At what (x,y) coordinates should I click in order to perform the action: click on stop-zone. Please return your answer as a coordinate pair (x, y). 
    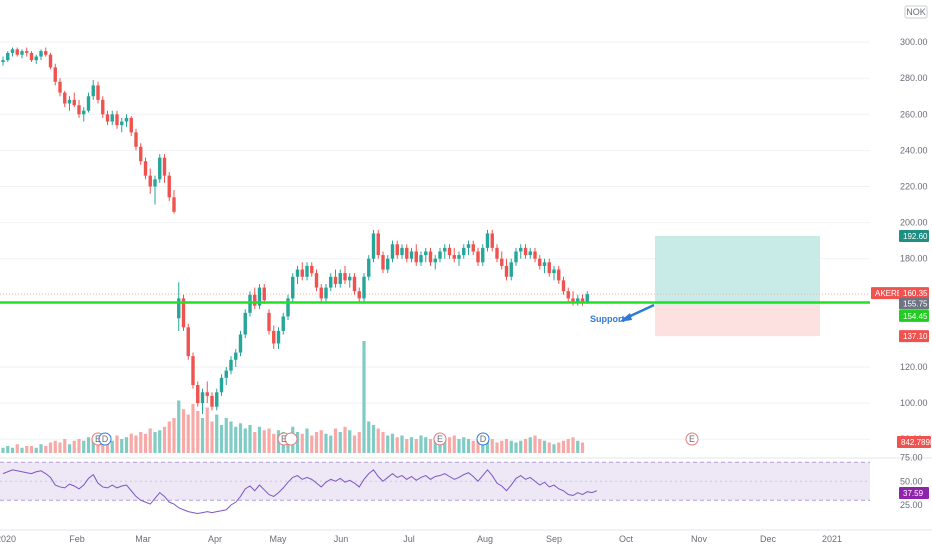
    Looking at the image, I should click on (737, 320).